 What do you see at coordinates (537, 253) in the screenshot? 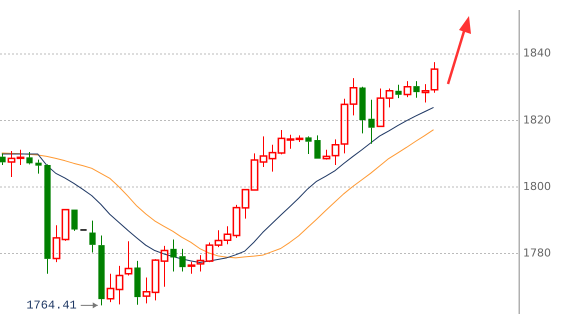
I see `y-tick-label: 1780` at bounding box center [537, 253].